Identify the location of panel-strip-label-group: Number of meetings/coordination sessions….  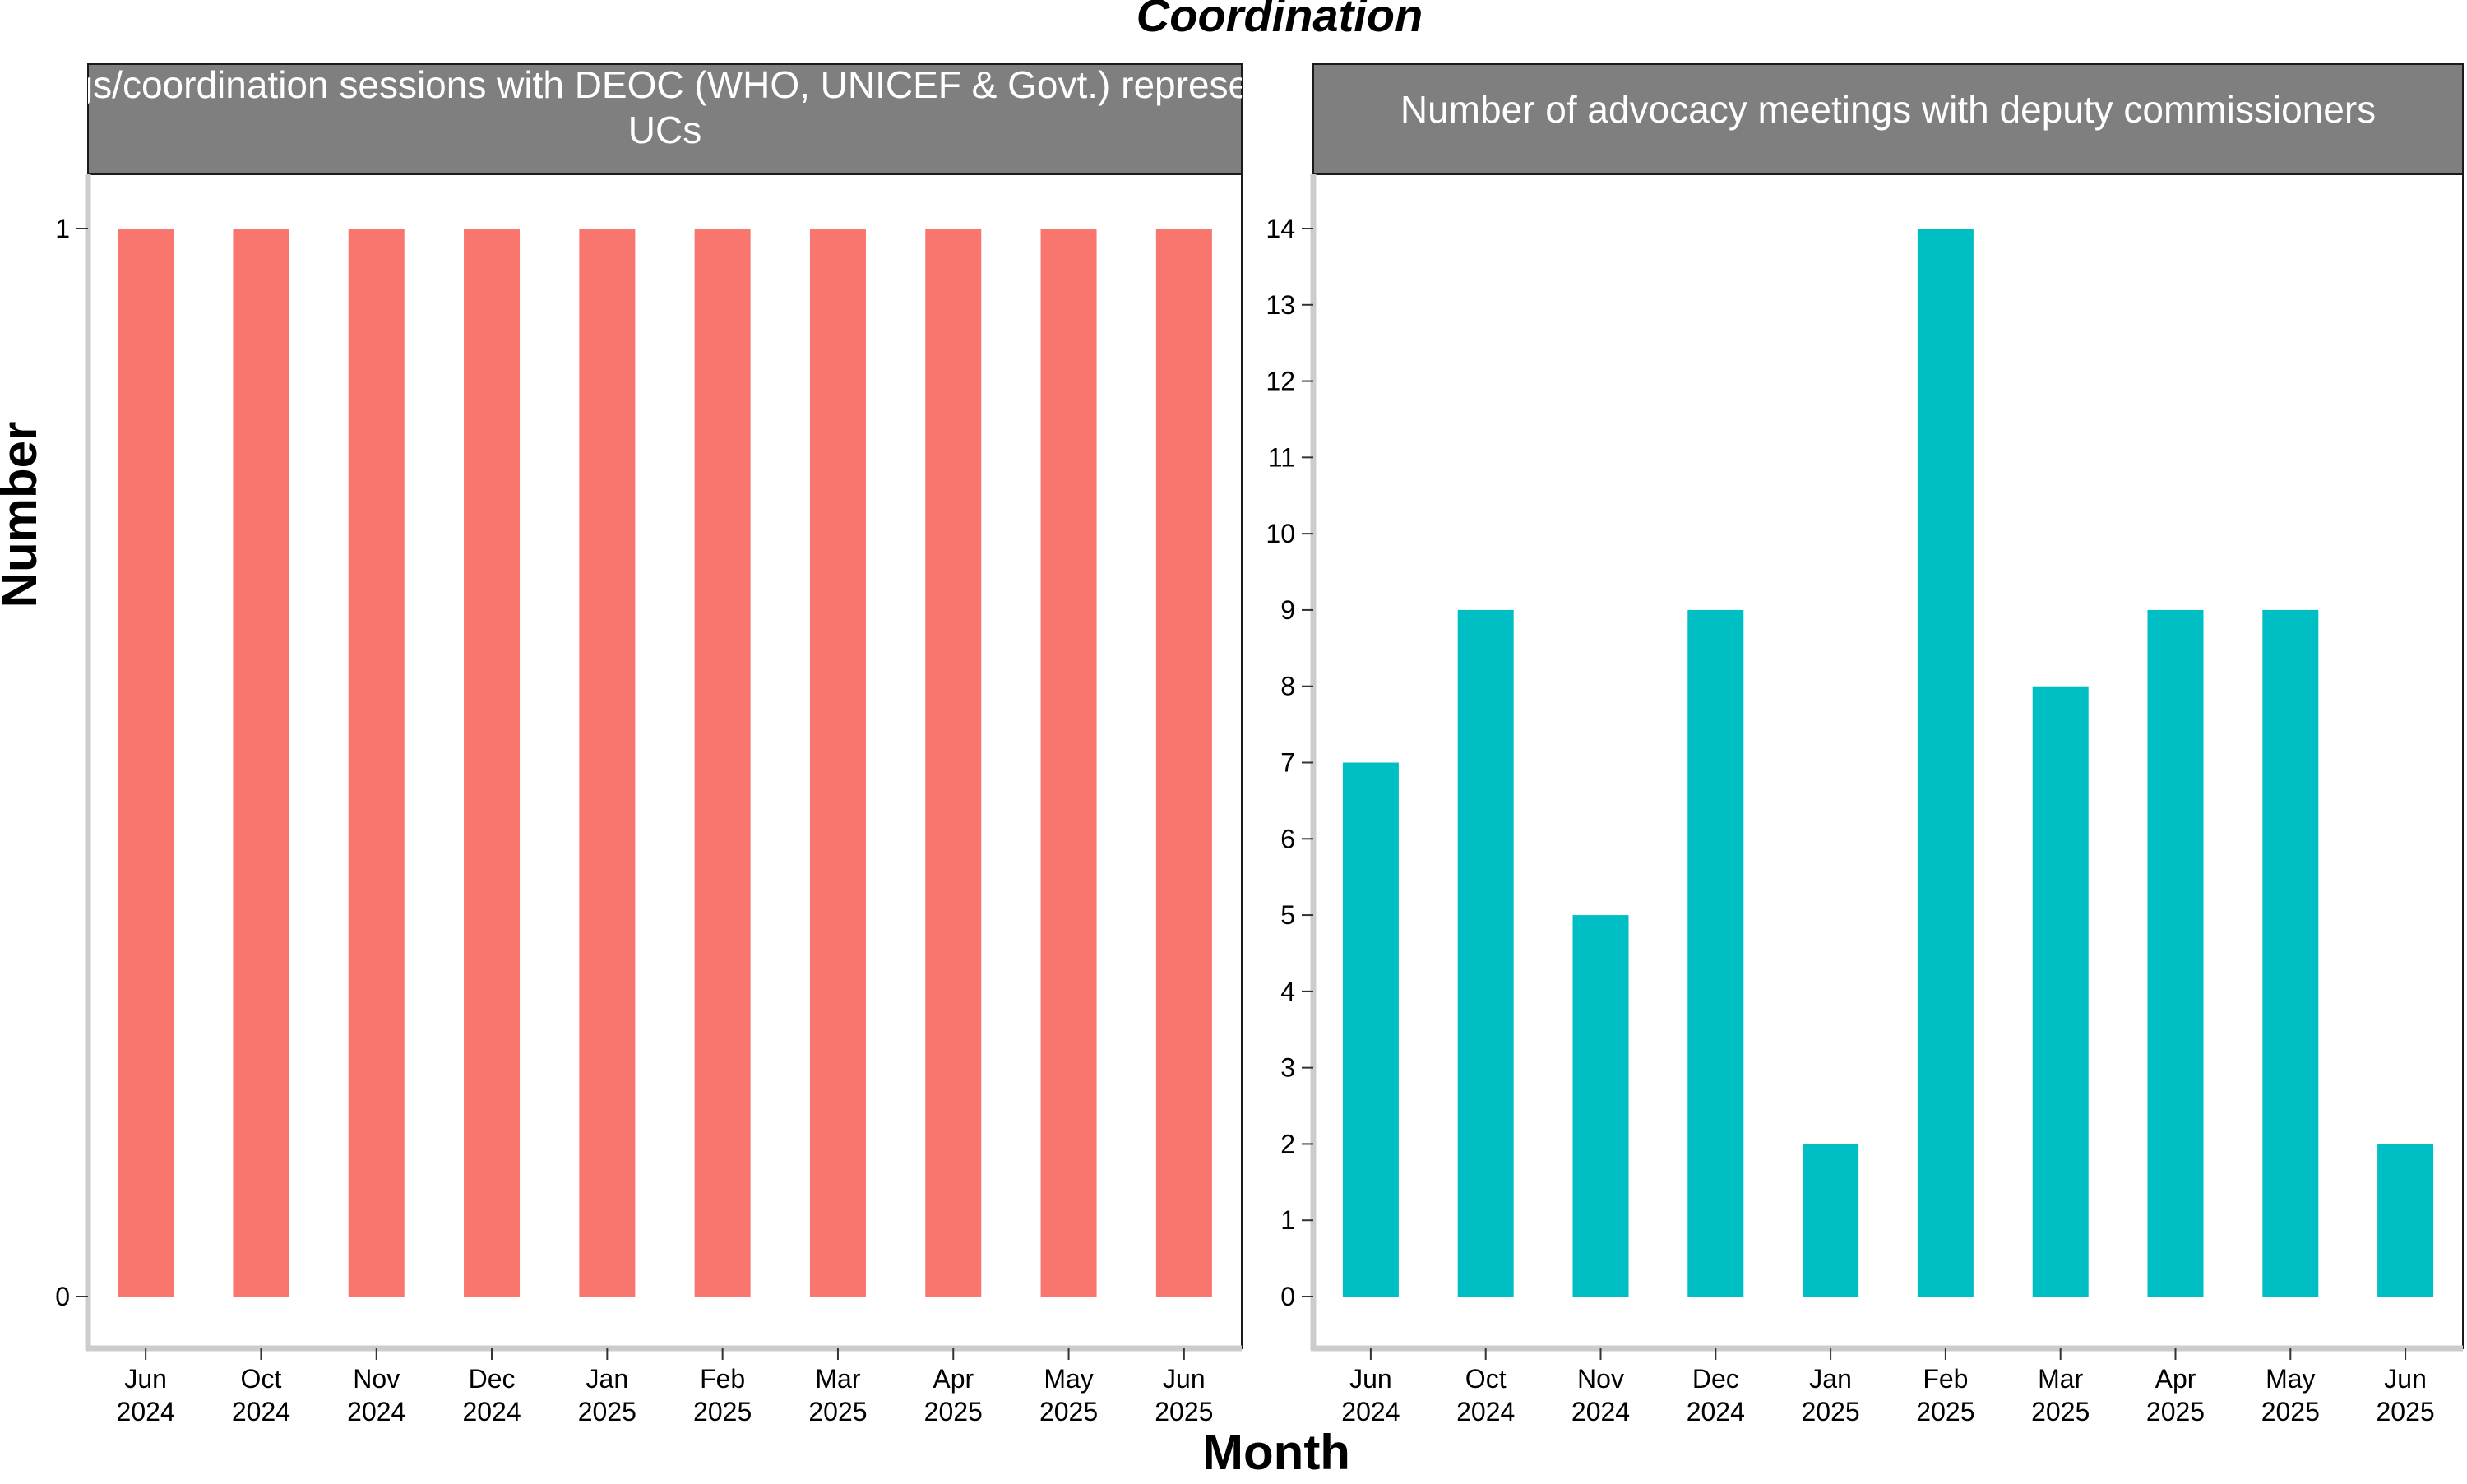
(779, 107).